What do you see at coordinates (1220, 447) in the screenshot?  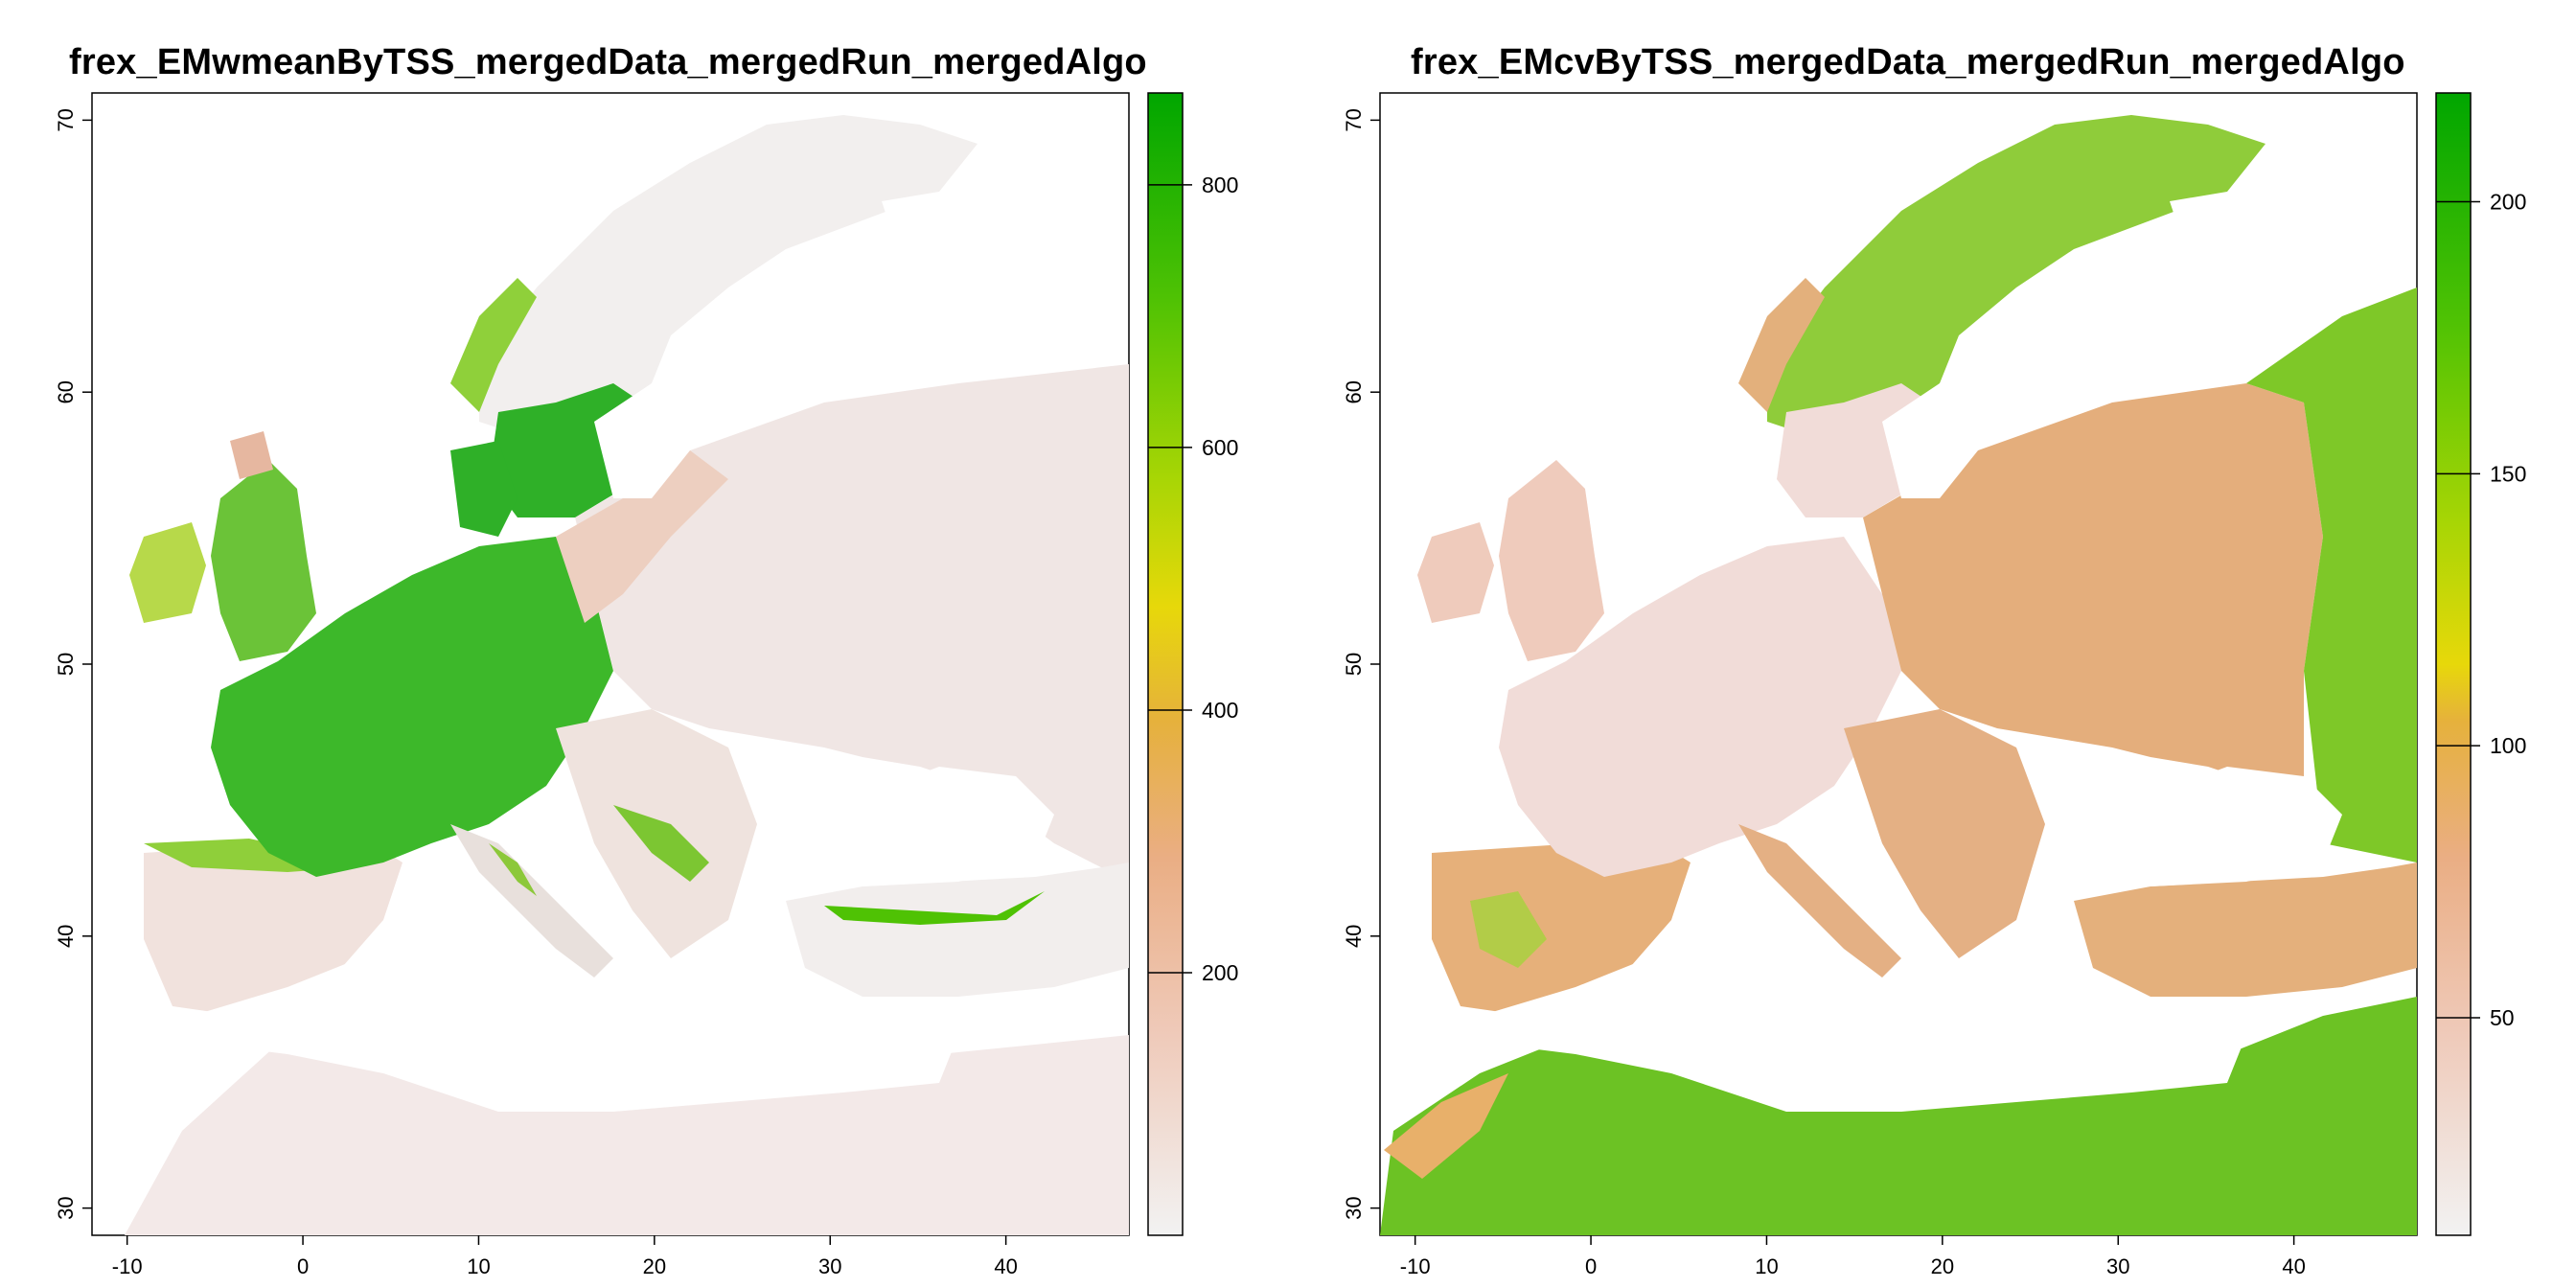 I see `legend-tick-label: 600` at bounding box center [1220, 447].